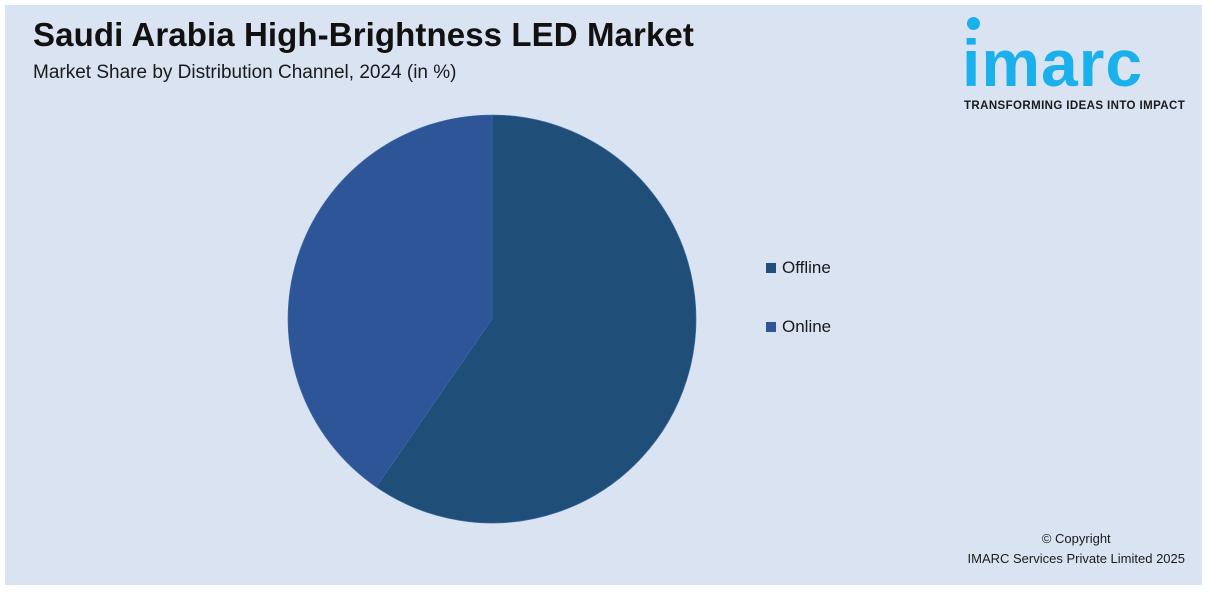  I want to click on legend-label: Offline, so click(806, 267).